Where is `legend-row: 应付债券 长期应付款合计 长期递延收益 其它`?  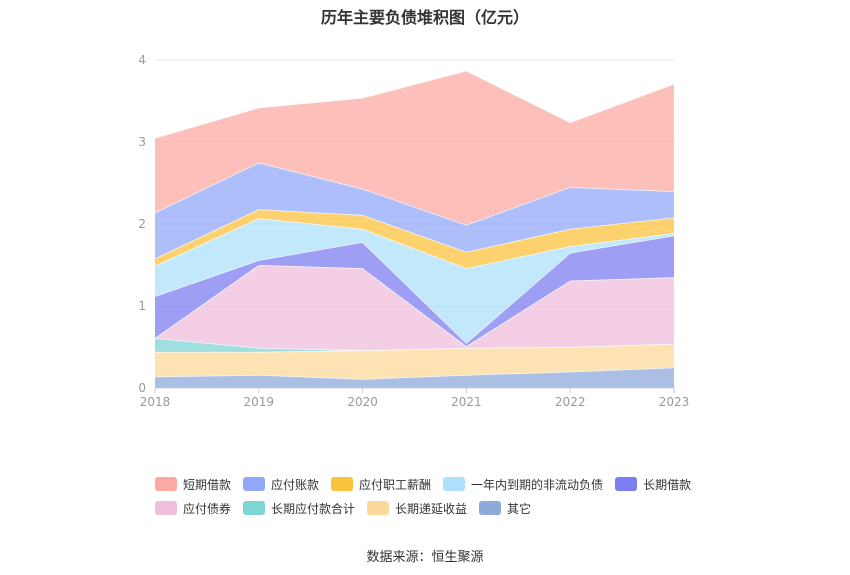 legend-row: 应付债券 长期应付款合计 长期递延收益 其它 is located at coordinates (435, 508).